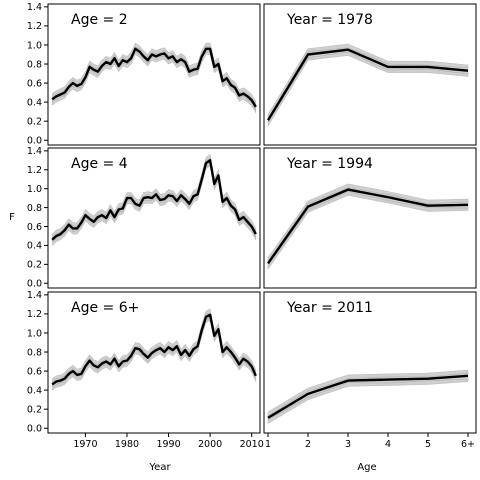 This screenshot has height=480, width=480. Describe the element at coordinates (127, 444) in the screenshot. I see `x-tick-label: 1980` at that location.